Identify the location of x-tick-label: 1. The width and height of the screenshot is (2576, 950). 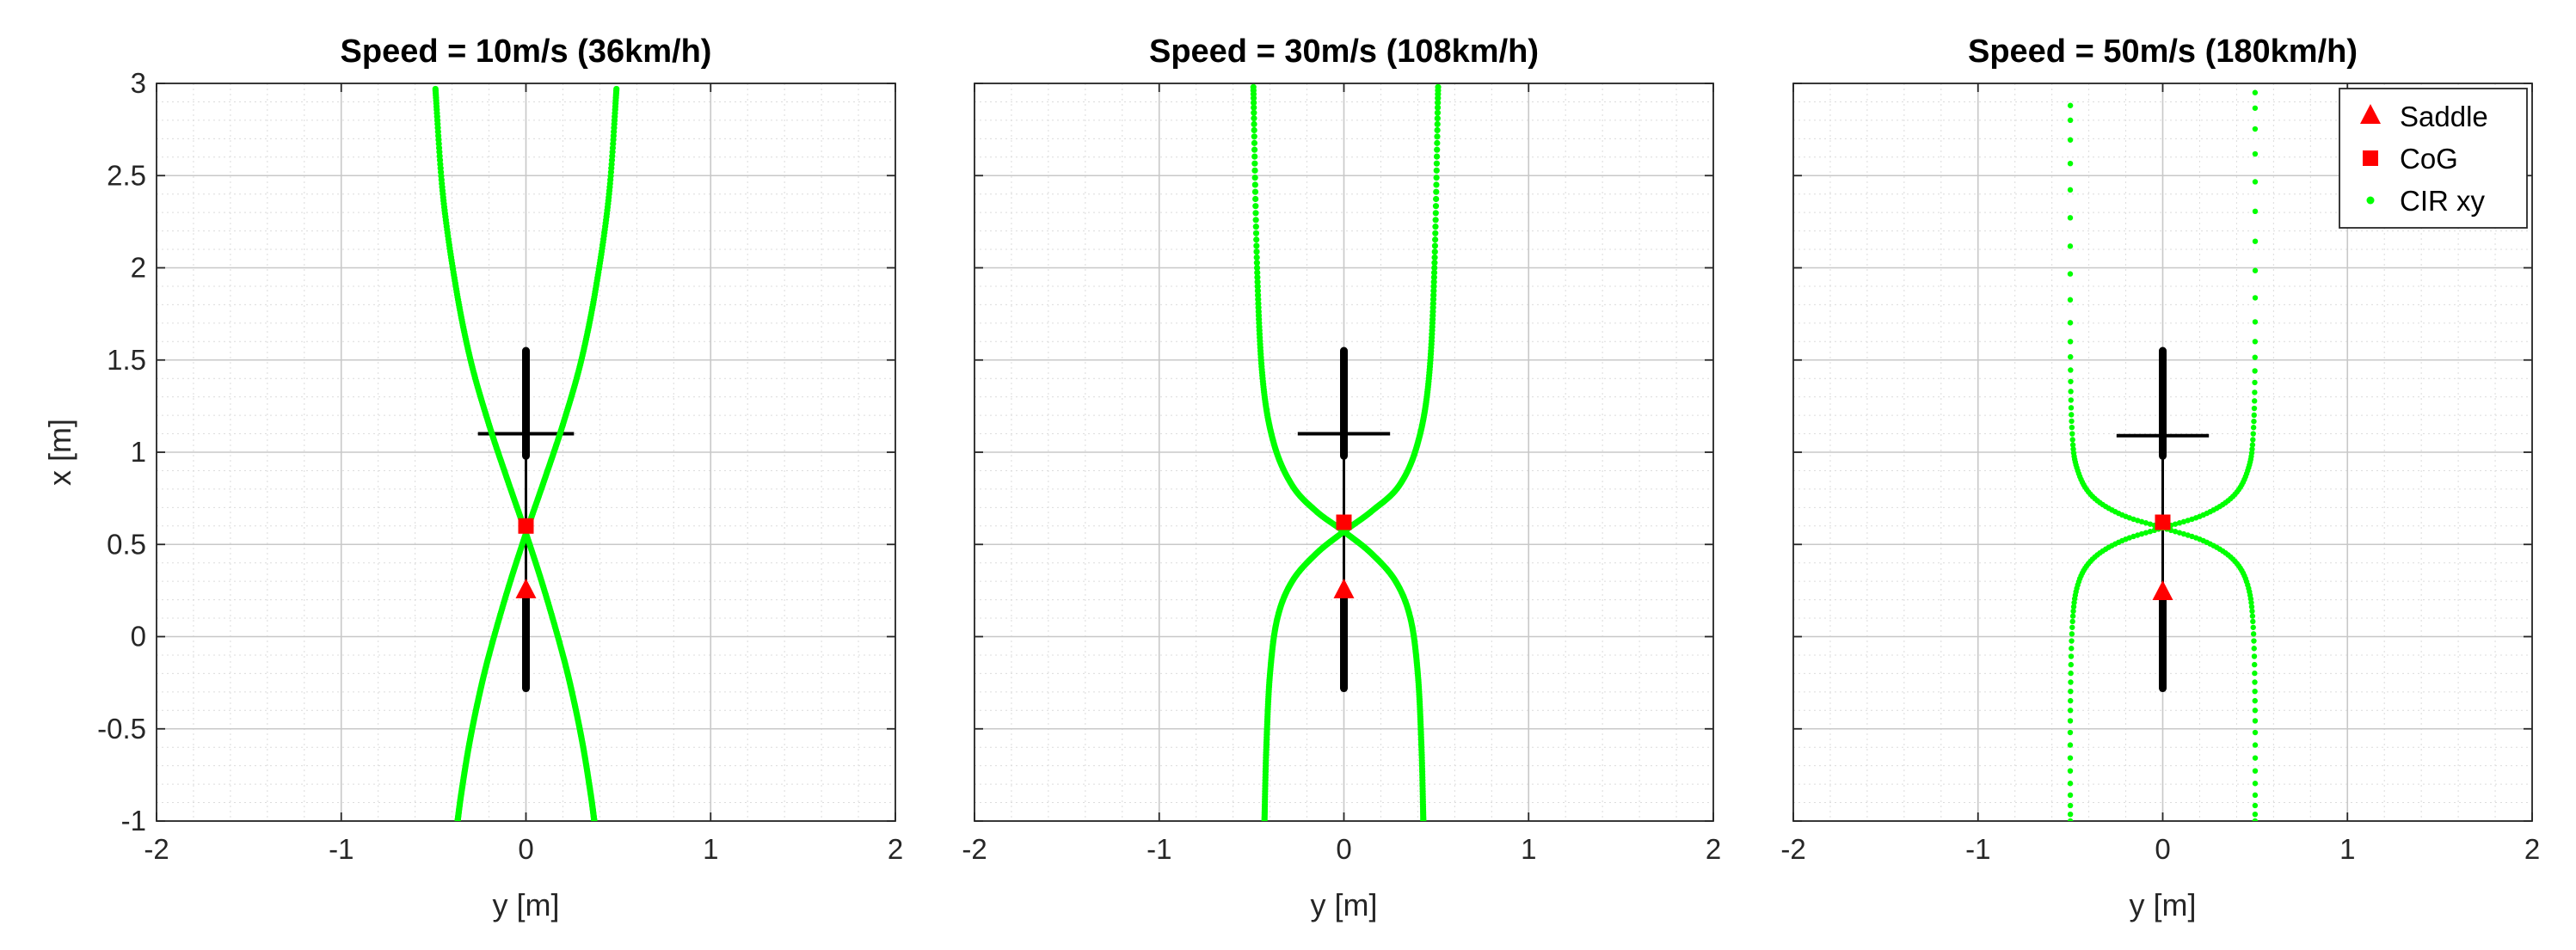
(2347, 849).